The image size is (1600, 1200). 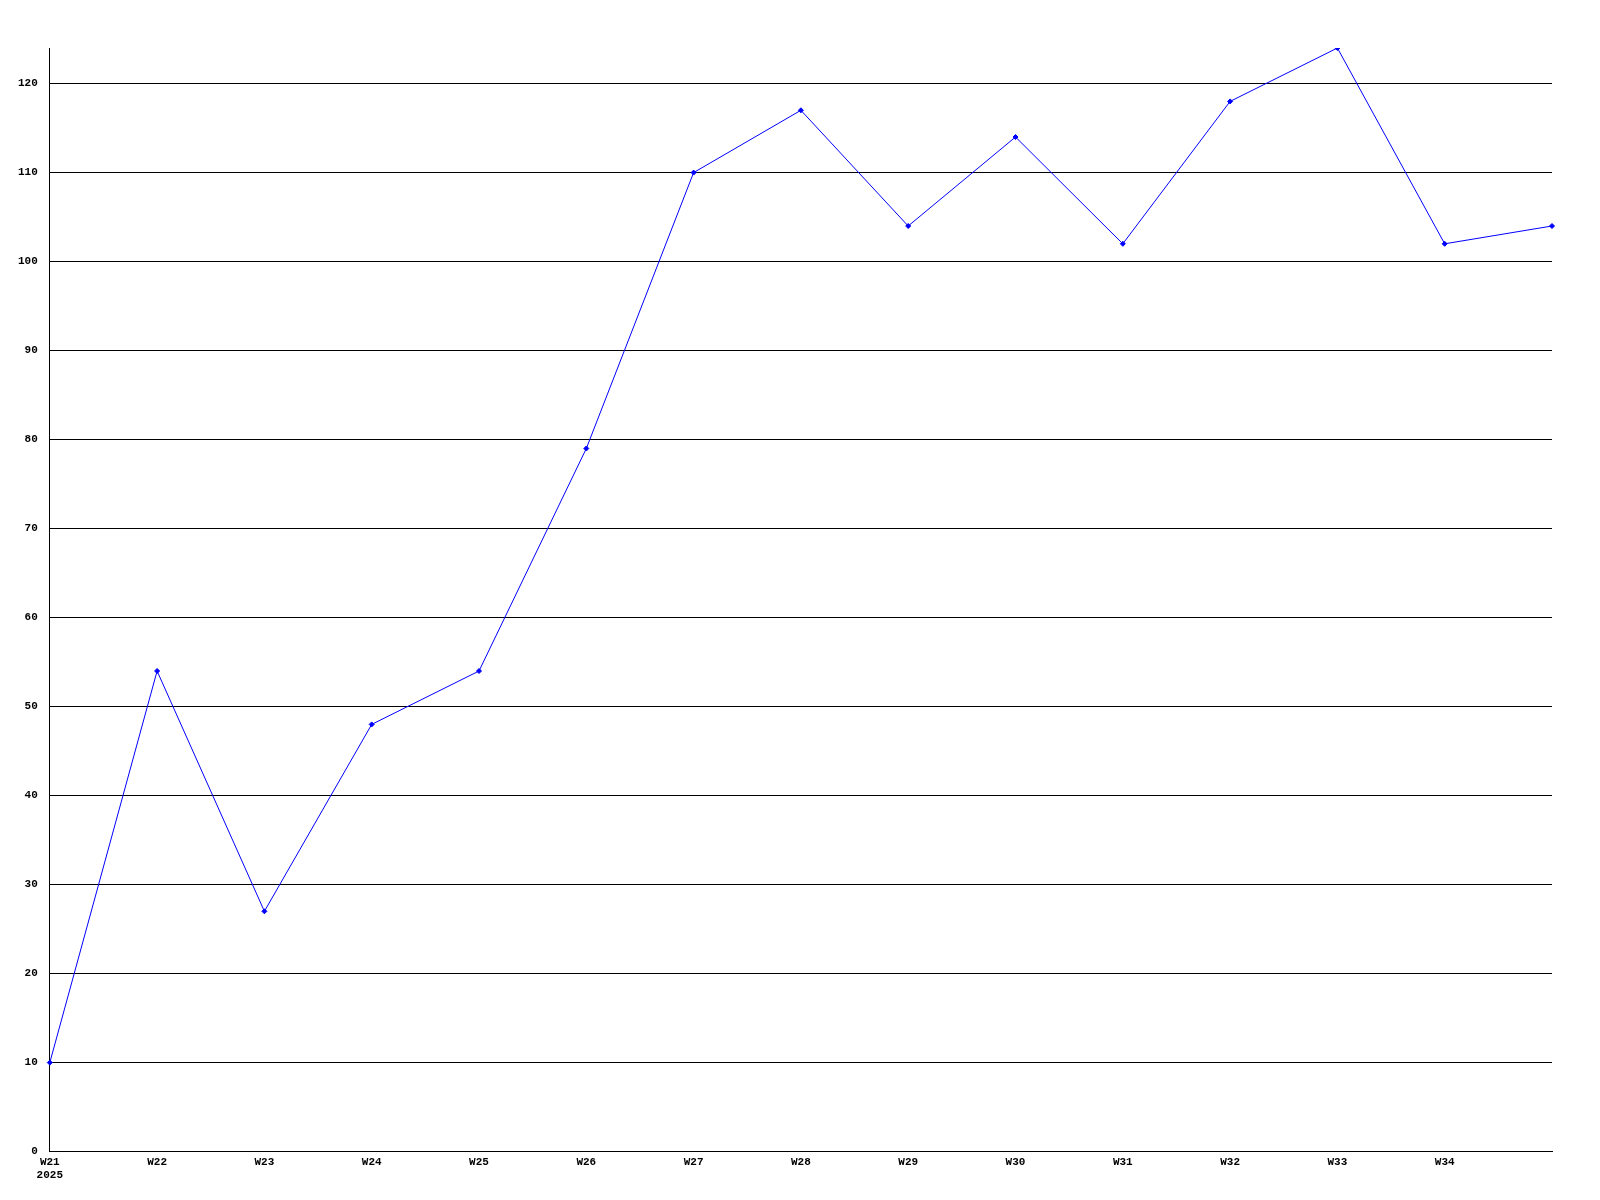 What do you see at coordinates (1337, 1161) in the screenshot?
I see `x-tick-label: W33` at bounding box center [1337, 1161].